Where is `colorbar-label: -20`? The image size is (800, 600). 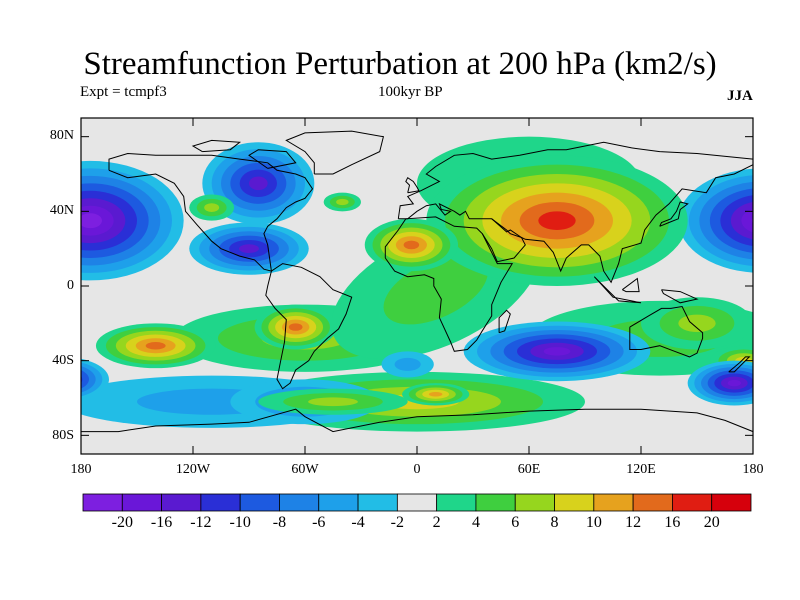 colorbar-label: -20 is located at coordinates (122, 522).